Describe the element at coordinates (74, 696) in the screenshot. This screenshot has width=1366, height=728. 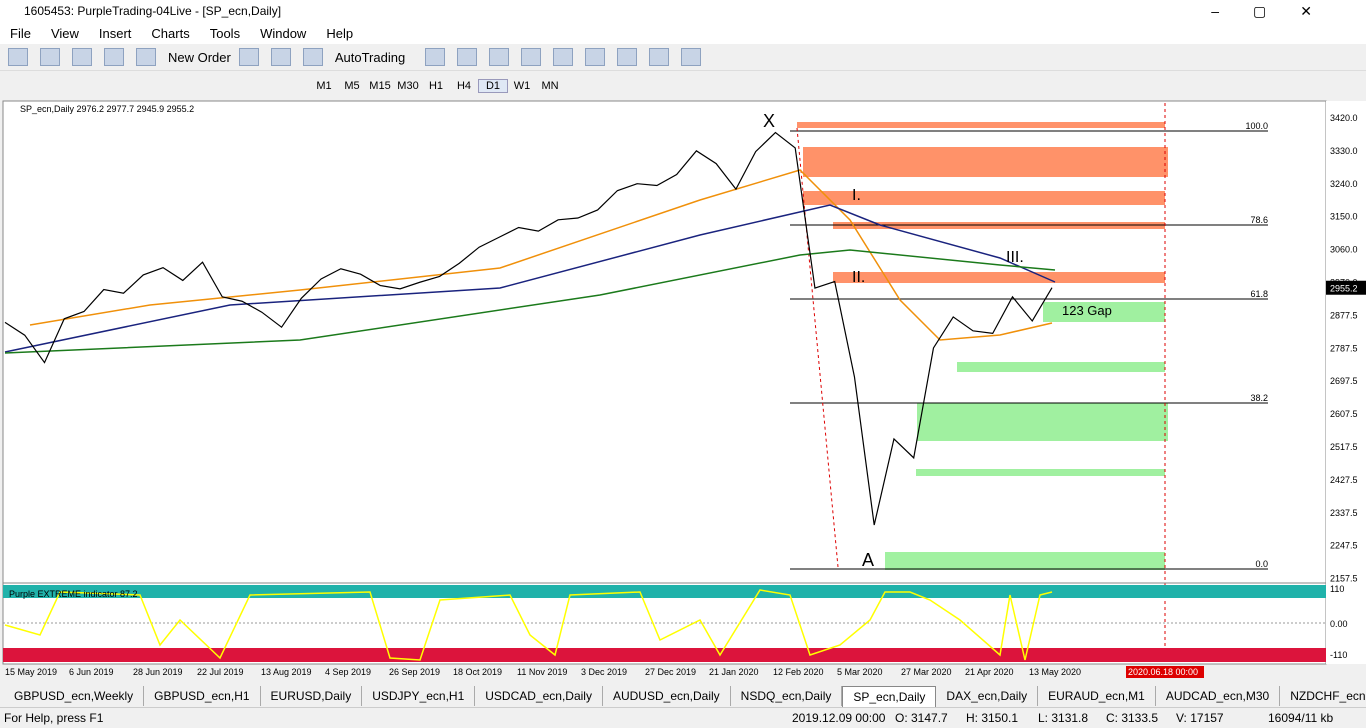
I see `chart-tab: GBPUSD_ecn,Weekly` at that location.